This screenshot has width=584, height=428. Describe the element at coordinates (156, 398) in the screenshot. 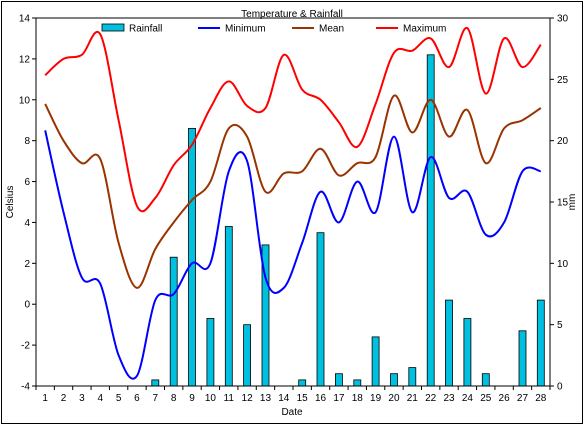

I see `x-tick-label: 7` at that location.